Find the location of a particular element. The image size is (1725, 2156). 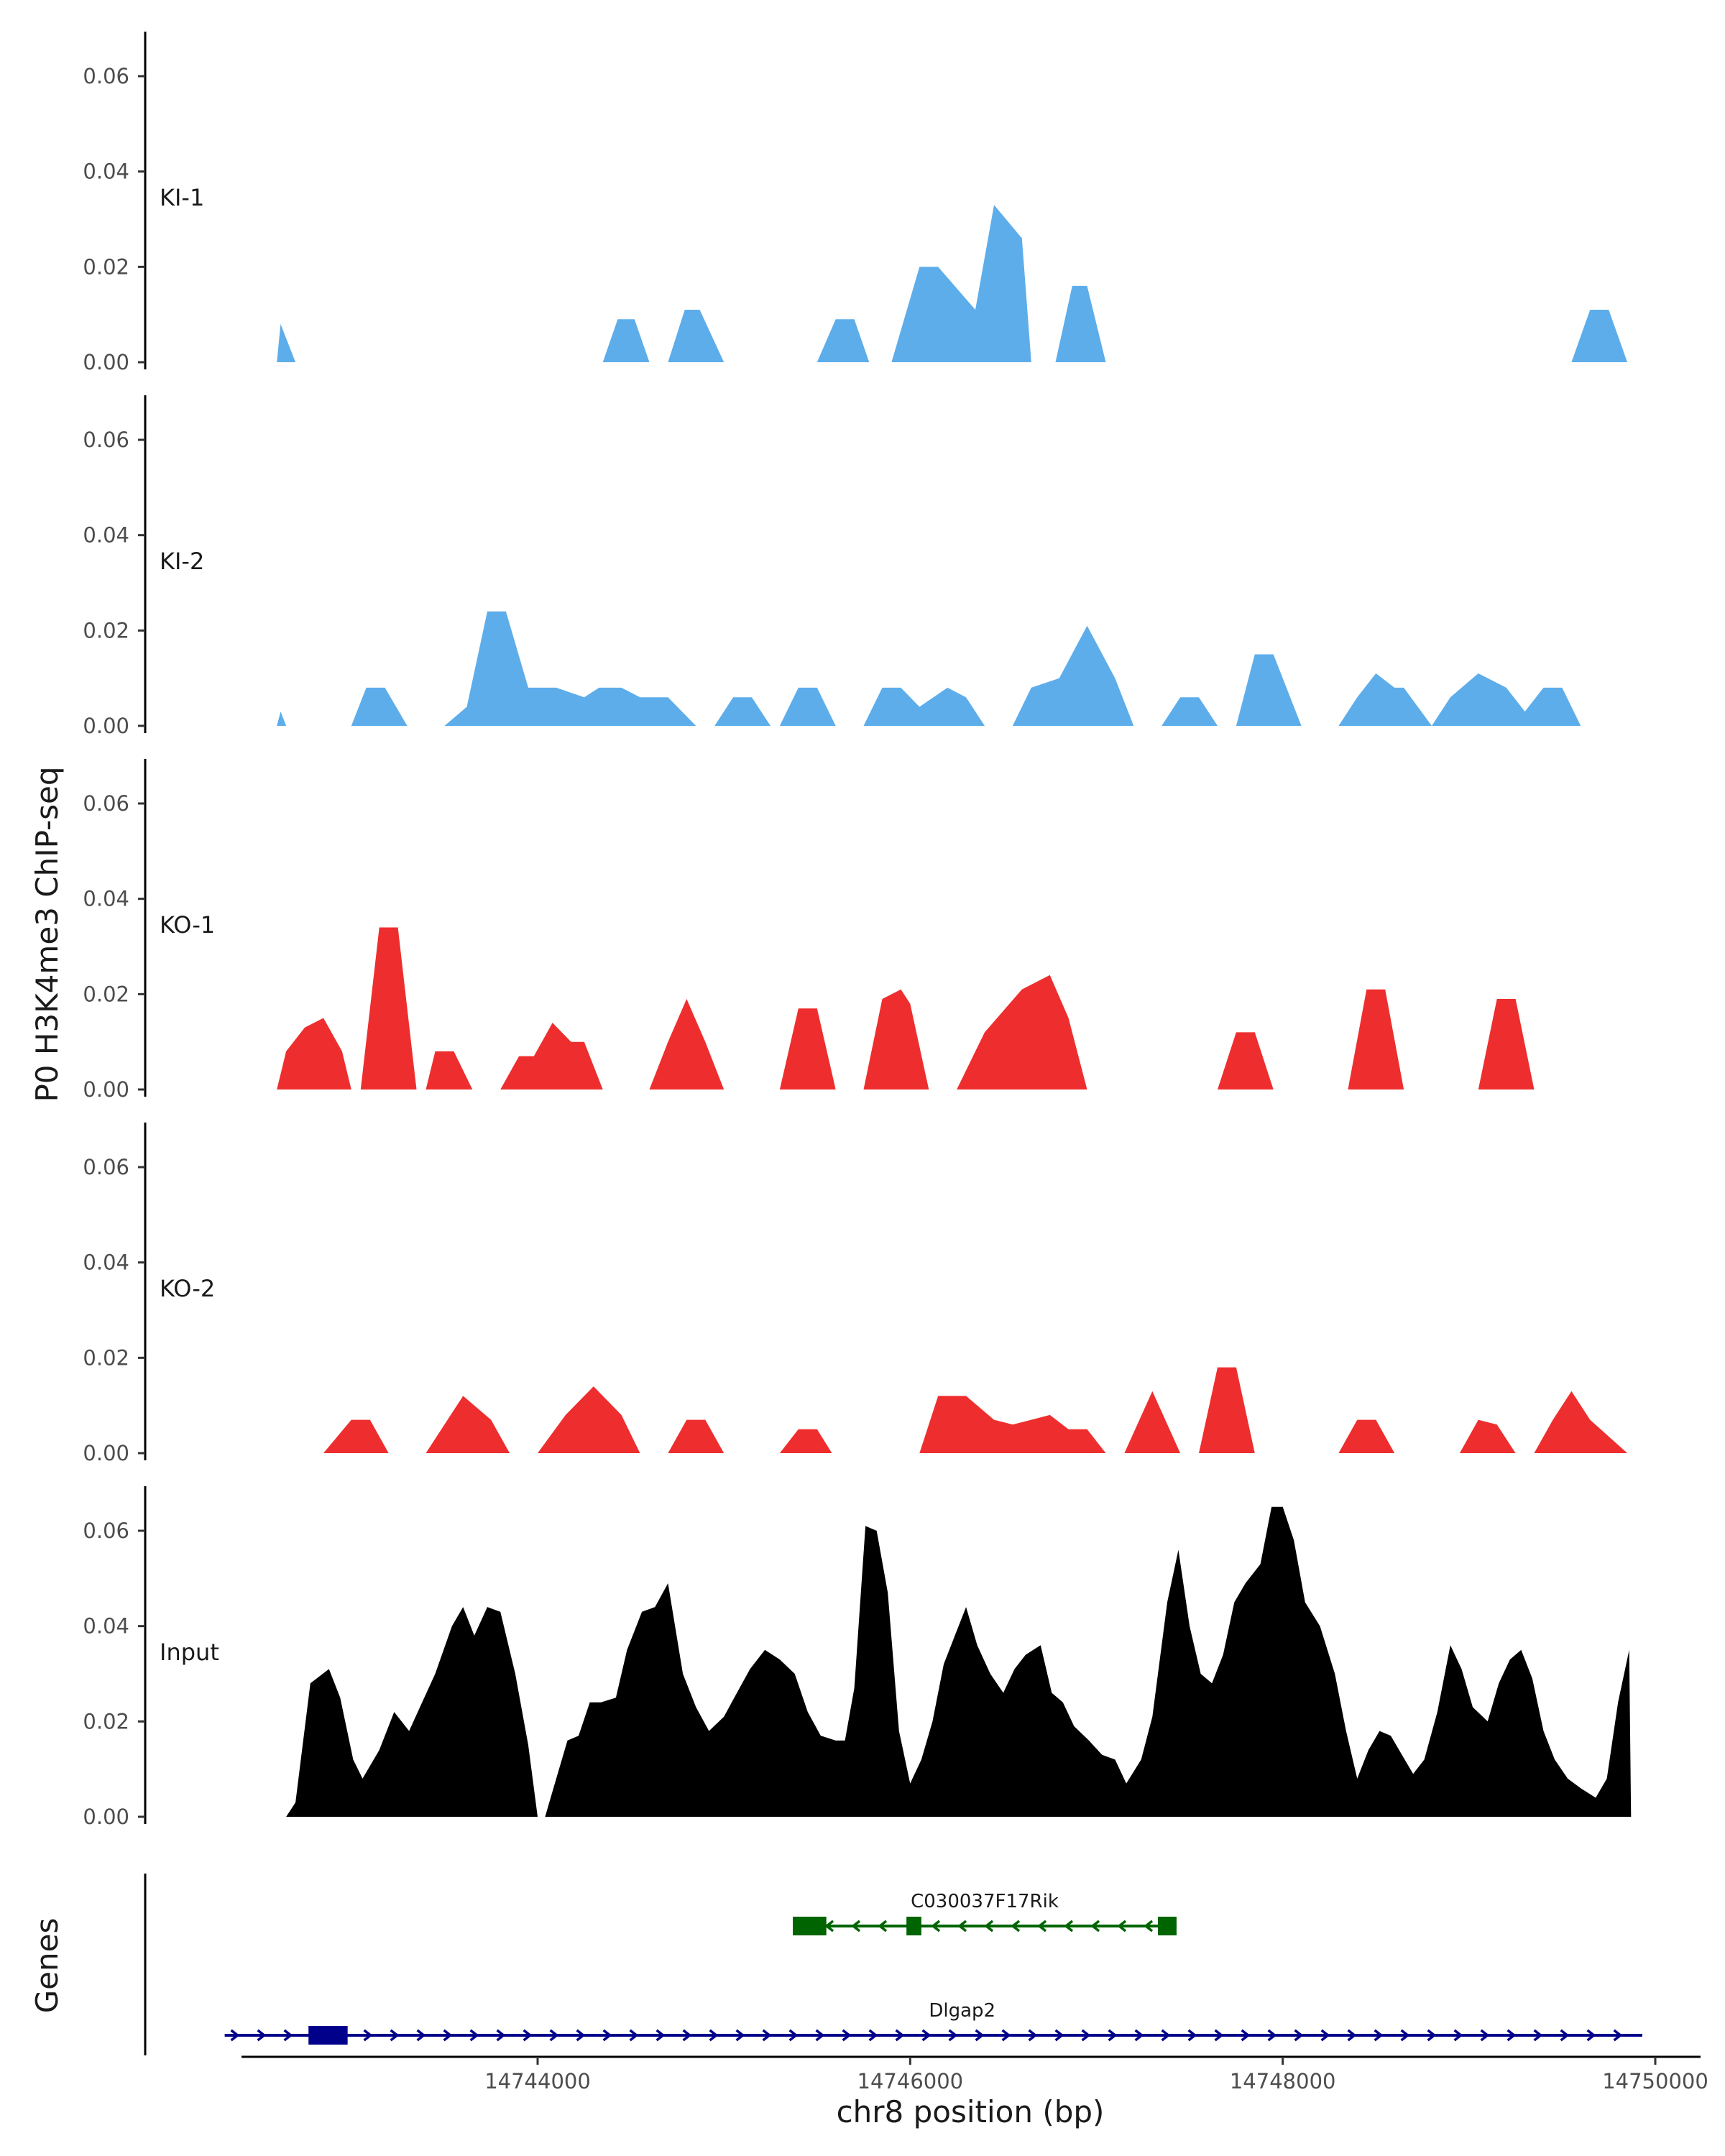

x-tick-label: 14746000 is located at coordinates (910, 2081).